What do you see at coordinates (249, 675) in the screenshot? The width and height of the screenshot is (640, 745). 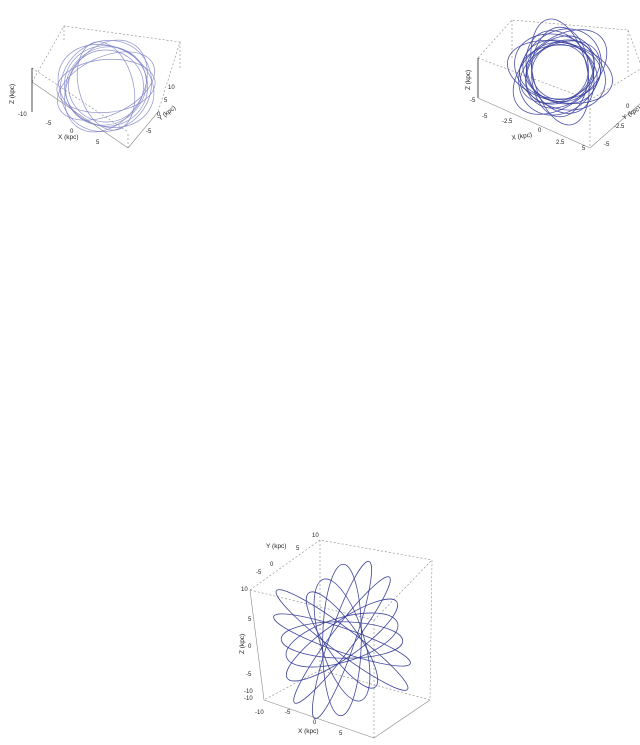 I see `plot-3-ztick-3: -5` at bounding box center [249, 675].